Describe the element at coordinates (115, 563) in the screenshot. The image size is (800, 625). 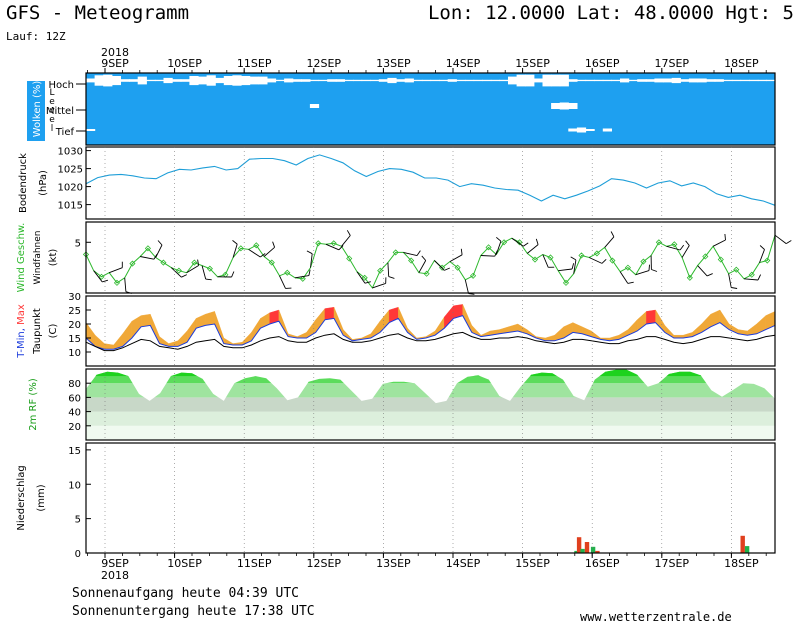
I see `day-label-bottom: 9SEP` at that location.